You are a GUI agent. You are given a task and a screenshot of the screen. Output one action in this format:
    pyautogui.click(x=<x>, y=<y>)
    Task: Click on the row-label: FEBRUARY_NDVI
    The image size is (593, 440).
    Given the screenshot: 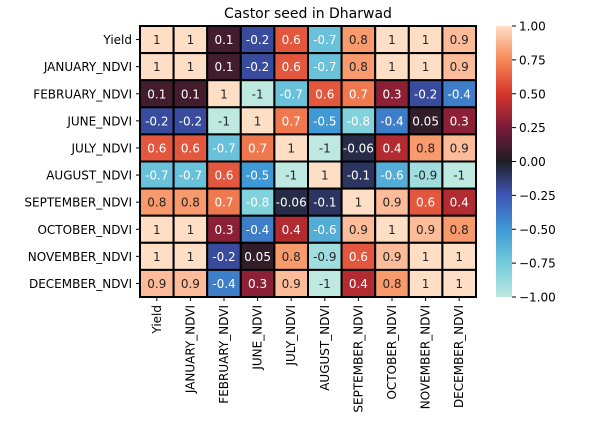 What is the action you would take?
    pyautogui.click(x=82, y=94)
    